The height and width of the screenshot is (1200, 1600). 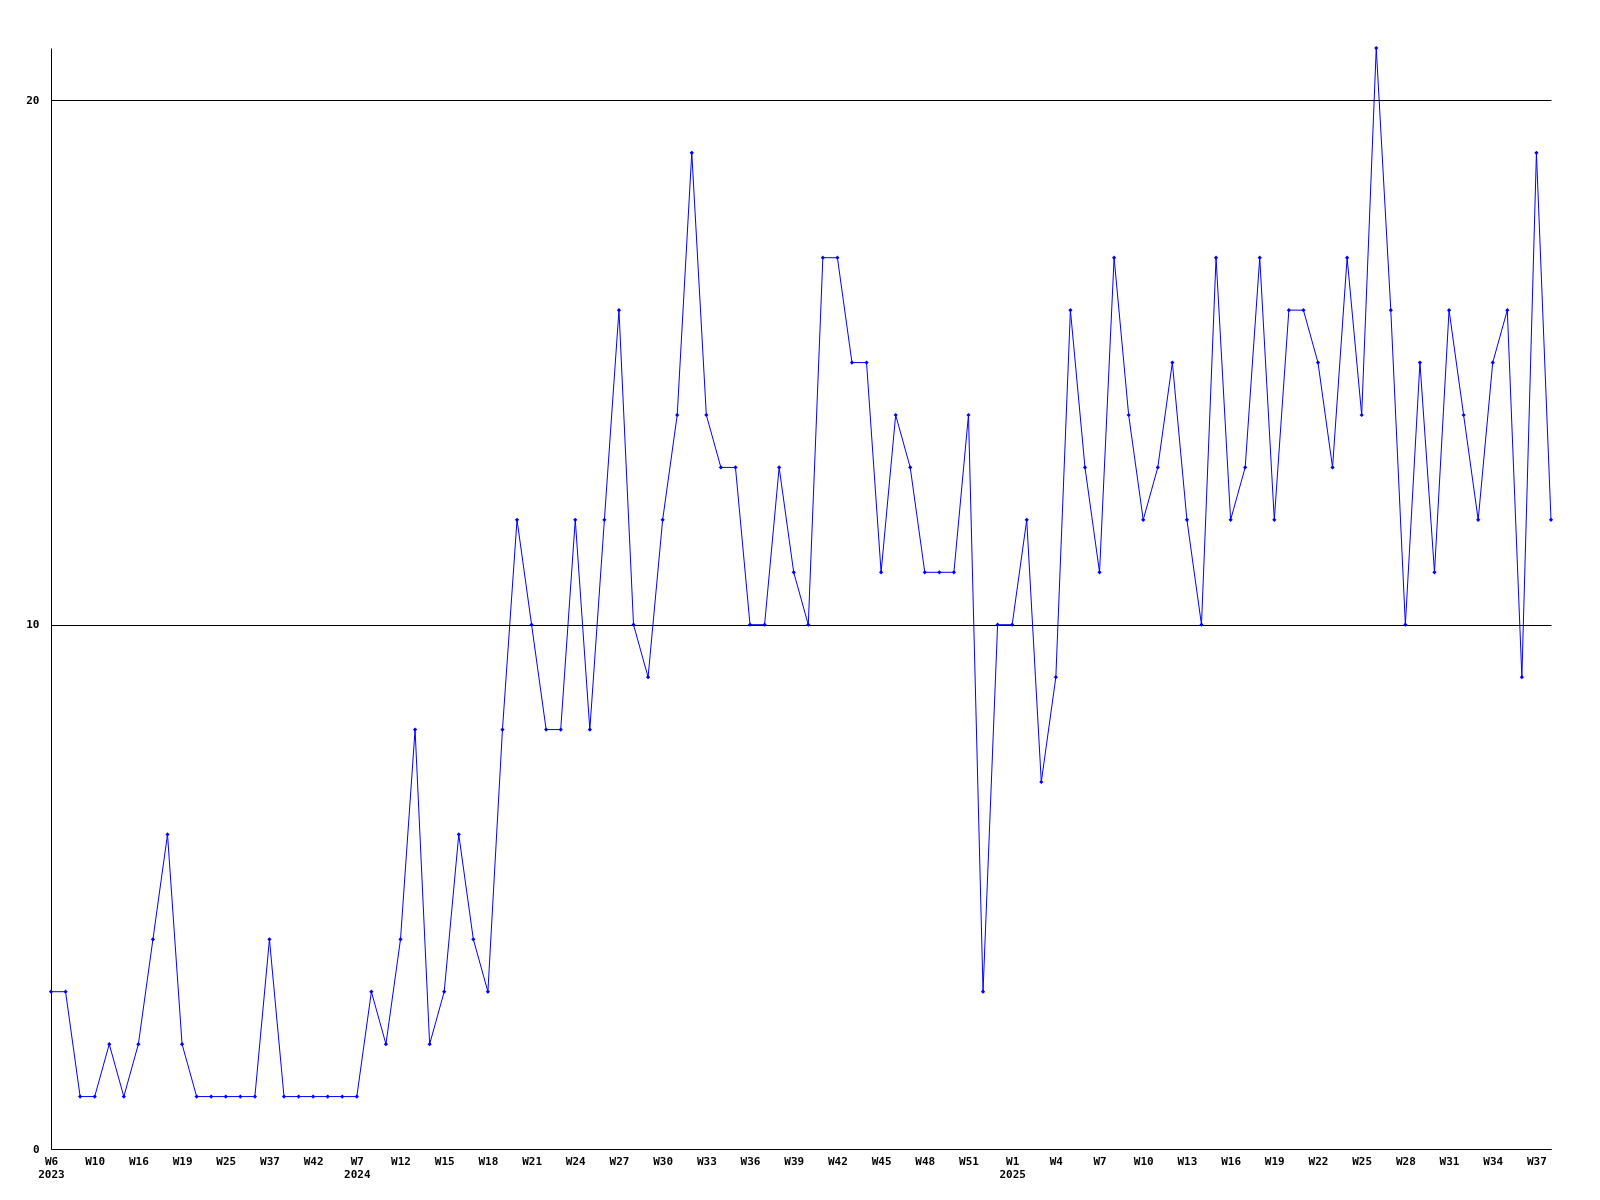 I want to click on x-tick-label: W13, so click(x=1187, y=1161).